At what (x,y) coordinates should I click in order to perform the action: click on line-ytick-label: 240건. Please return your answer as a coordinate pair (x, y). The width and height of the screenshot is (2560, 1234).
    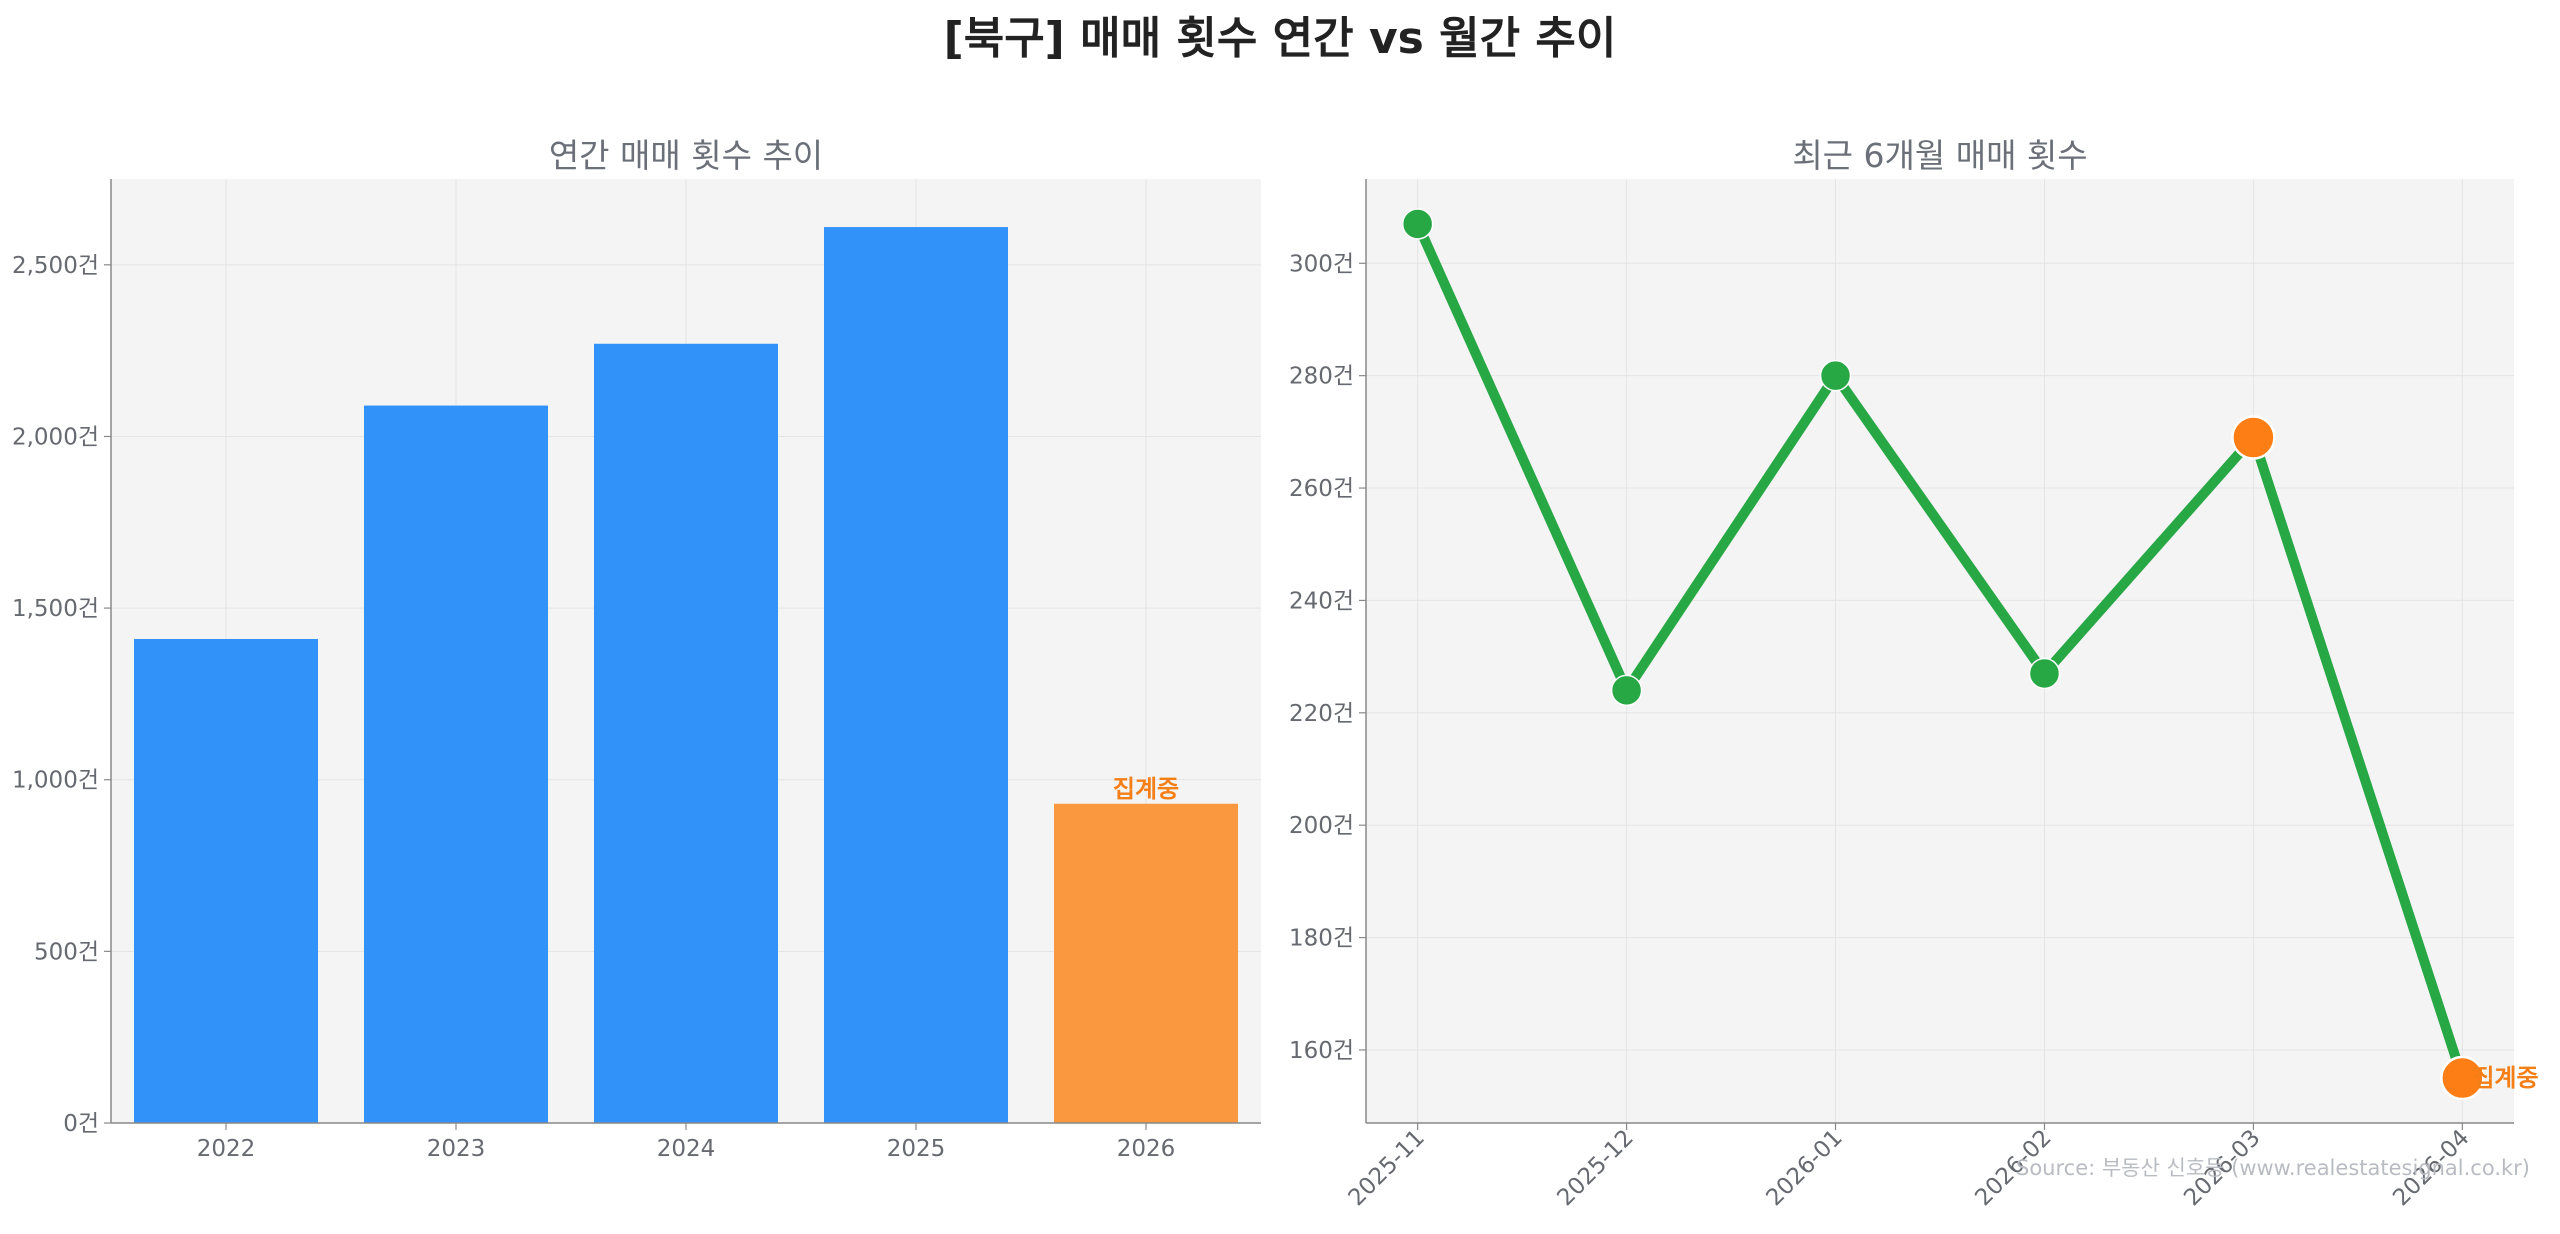
    Looking at the image, I should click on (1321, 601).